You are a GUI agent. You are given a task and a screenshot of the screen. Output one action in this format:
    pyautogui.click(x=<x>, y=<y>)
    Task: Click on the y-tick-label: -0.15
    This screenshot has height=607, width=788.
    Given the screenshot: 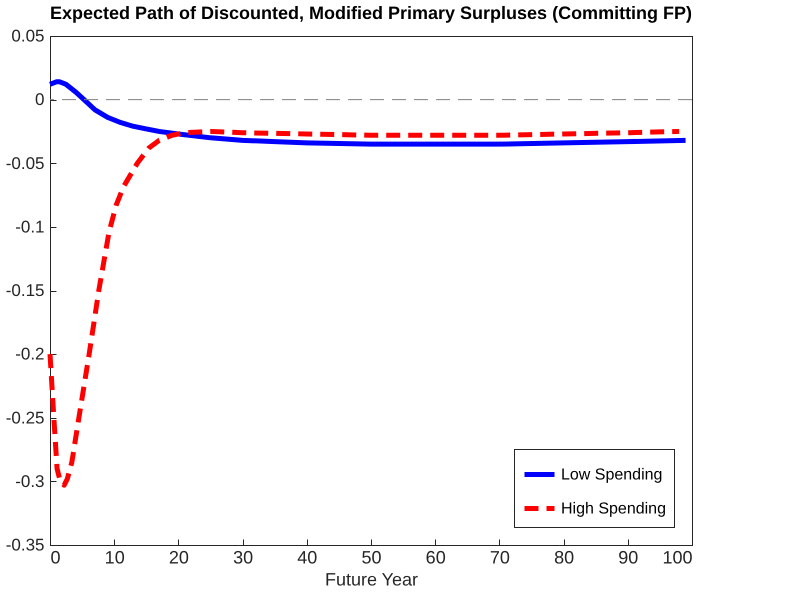 What is the action you would take?
    pyautogui.click(x=25, y=290)
    